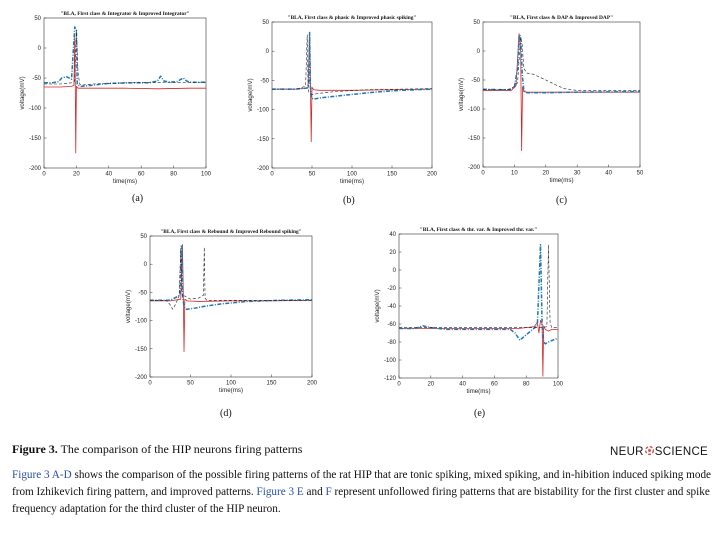 The height and width of the screenshot is (536, 716). I want to click on y-tick-label: 20, so click(392, 253).